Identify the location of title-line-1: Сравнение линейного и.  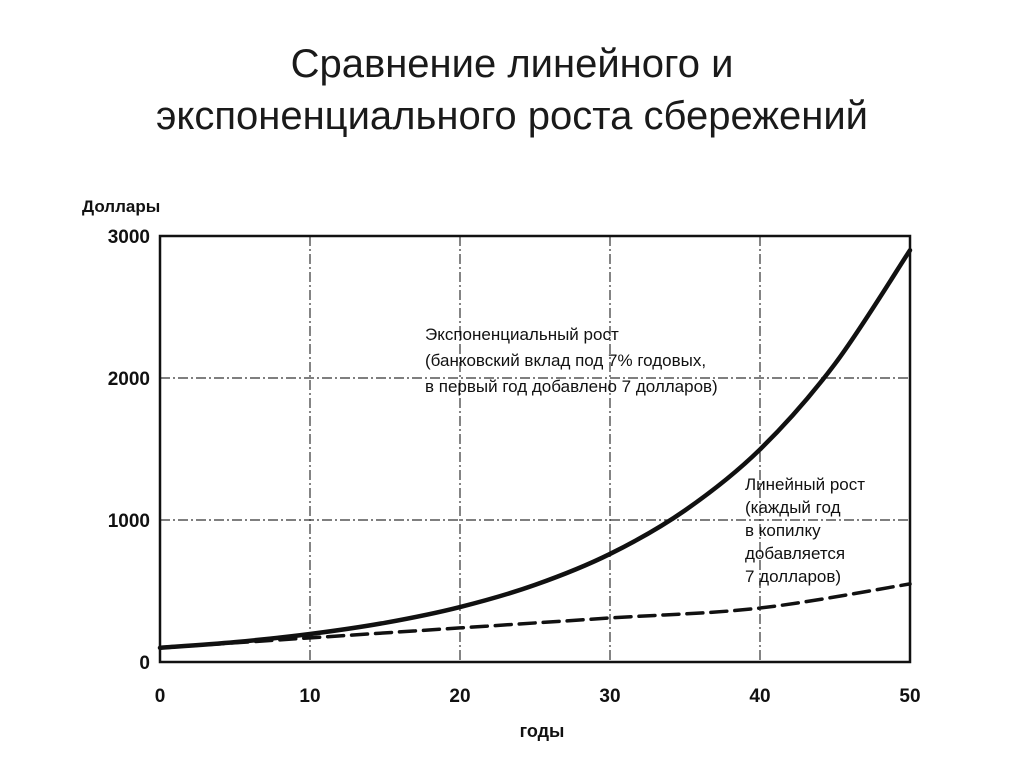
(512, 64).